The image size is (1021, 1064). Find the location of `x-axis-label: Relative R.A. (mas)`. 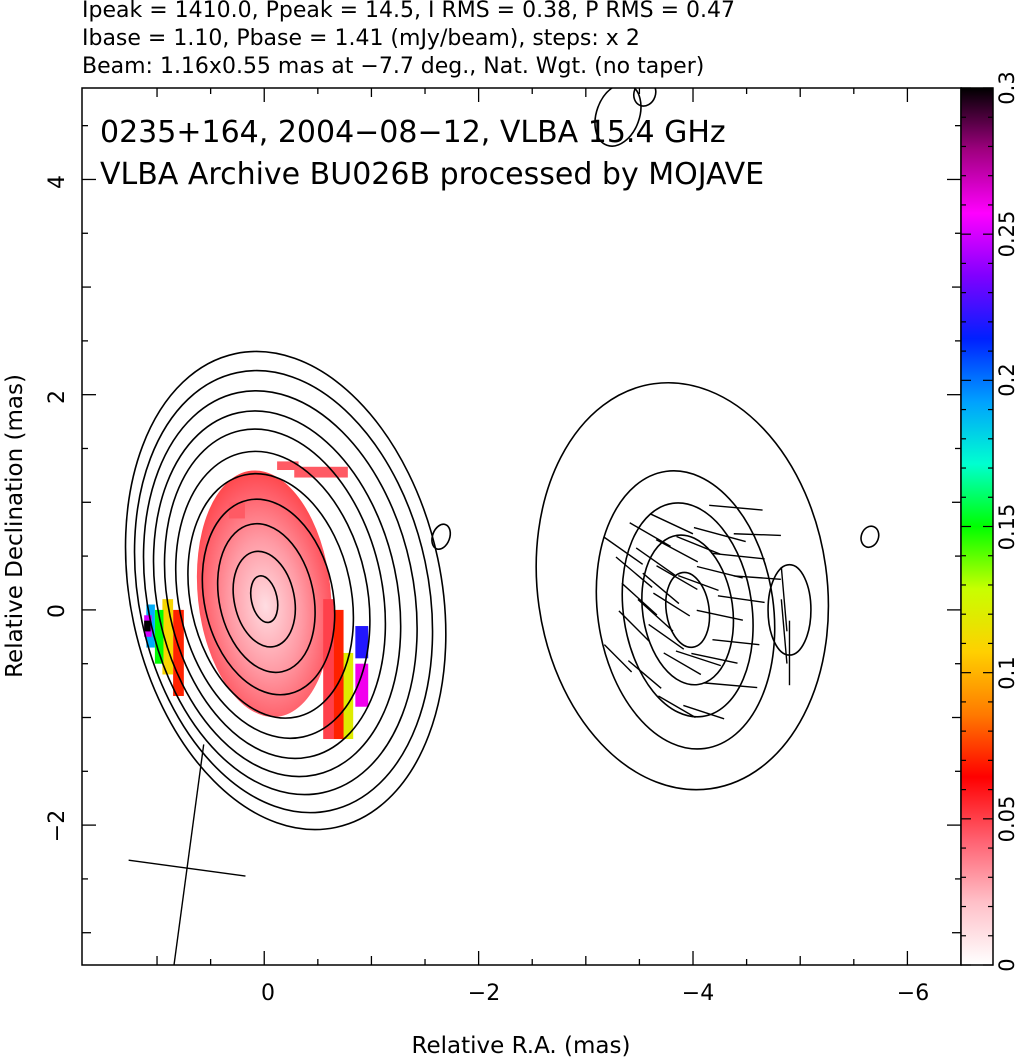

x-axis-label: Relative R.A. (mas) is located at coordinates (521, 1046).